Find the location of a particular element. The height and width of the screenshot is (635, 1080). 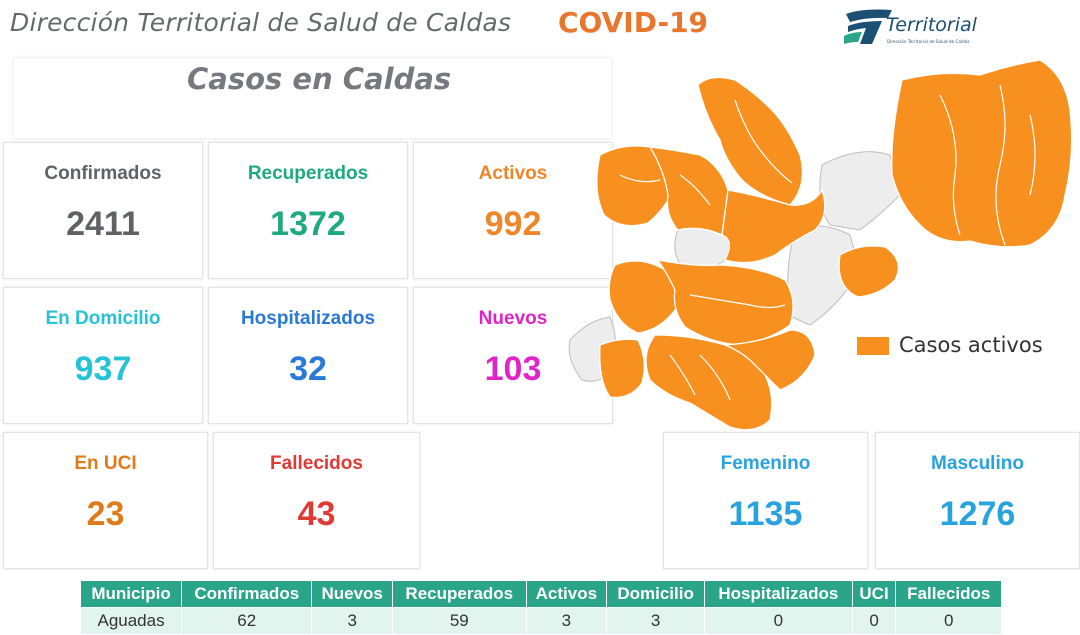

card-label: En UCI is located at coordinates (105, 463).